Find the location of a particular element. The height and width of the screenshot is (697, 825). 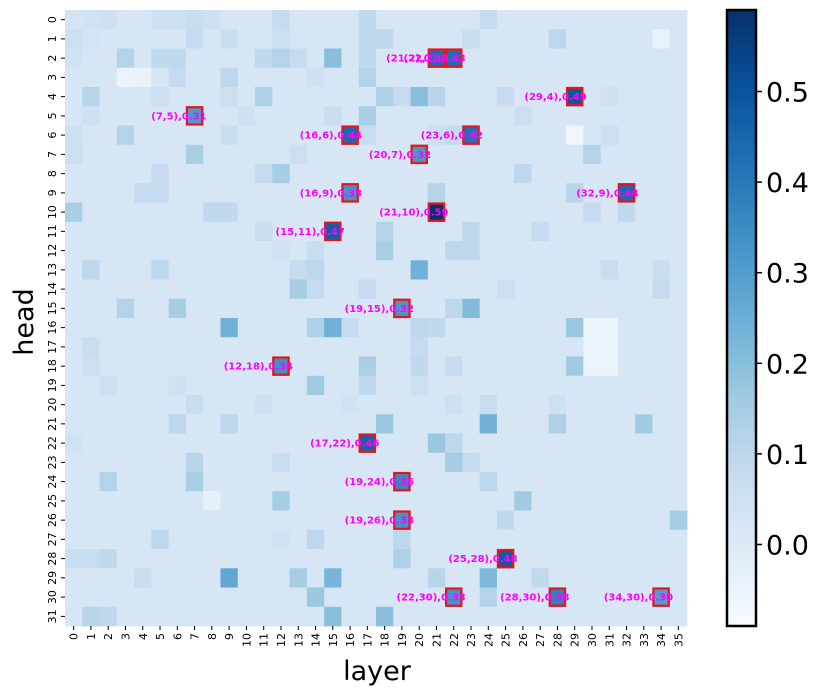

x-tick-label: 33 is located at coordinates (644, 640).